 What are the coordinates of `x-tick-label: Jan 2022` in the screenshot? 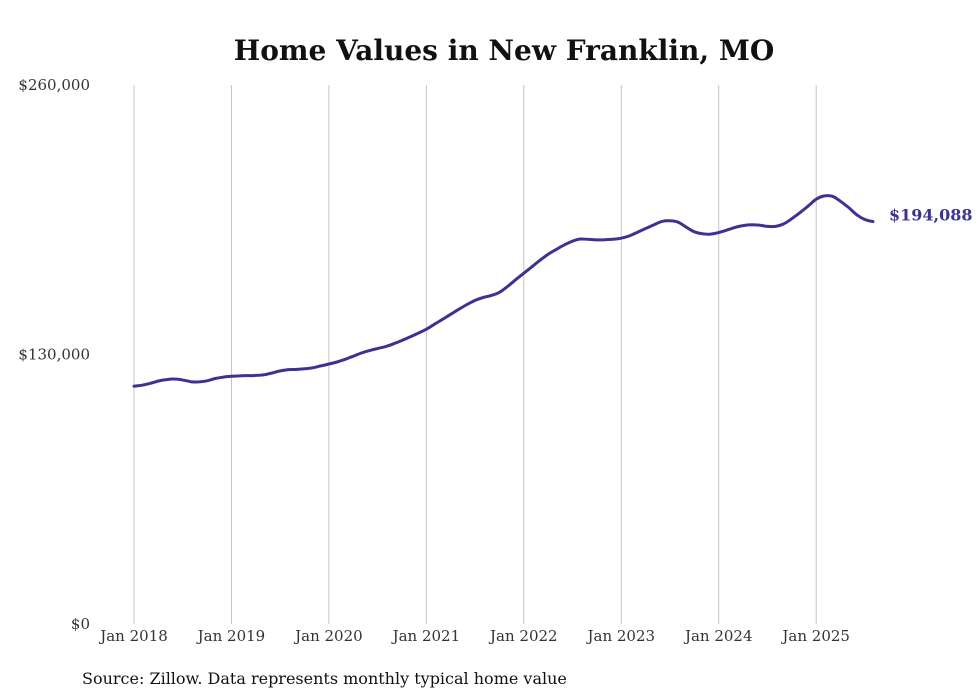 It's located at (523, 636).